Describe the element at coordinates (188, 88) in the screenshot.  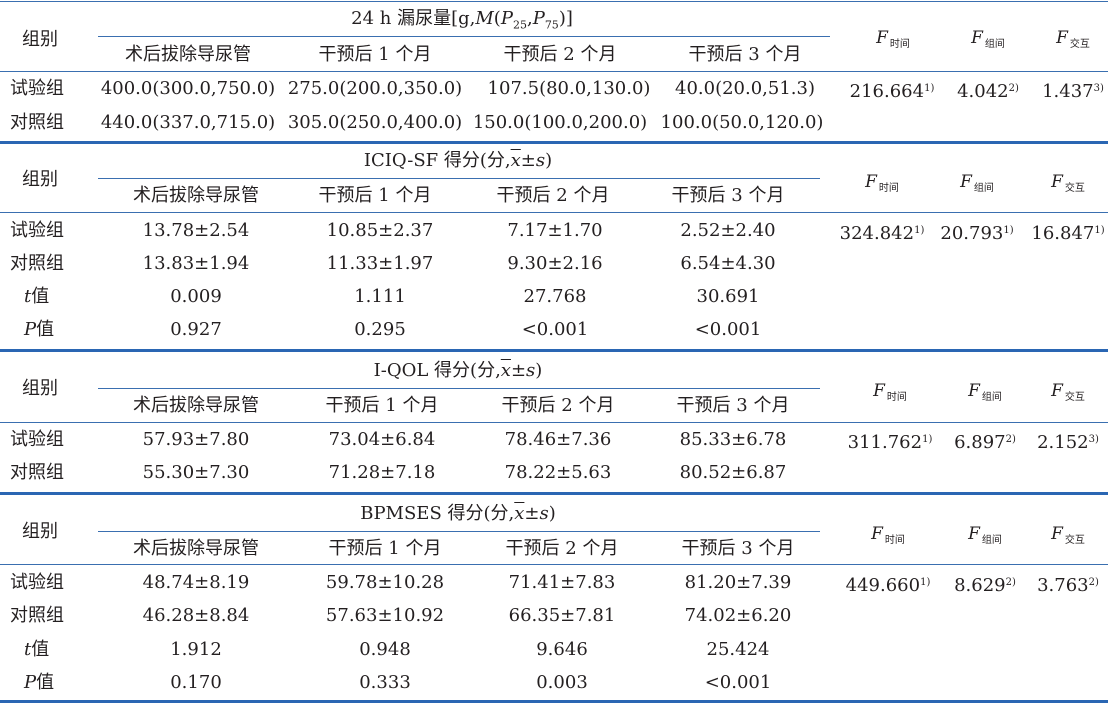
I see `table-cell: 400.0(300.0,750.0)` at that location.